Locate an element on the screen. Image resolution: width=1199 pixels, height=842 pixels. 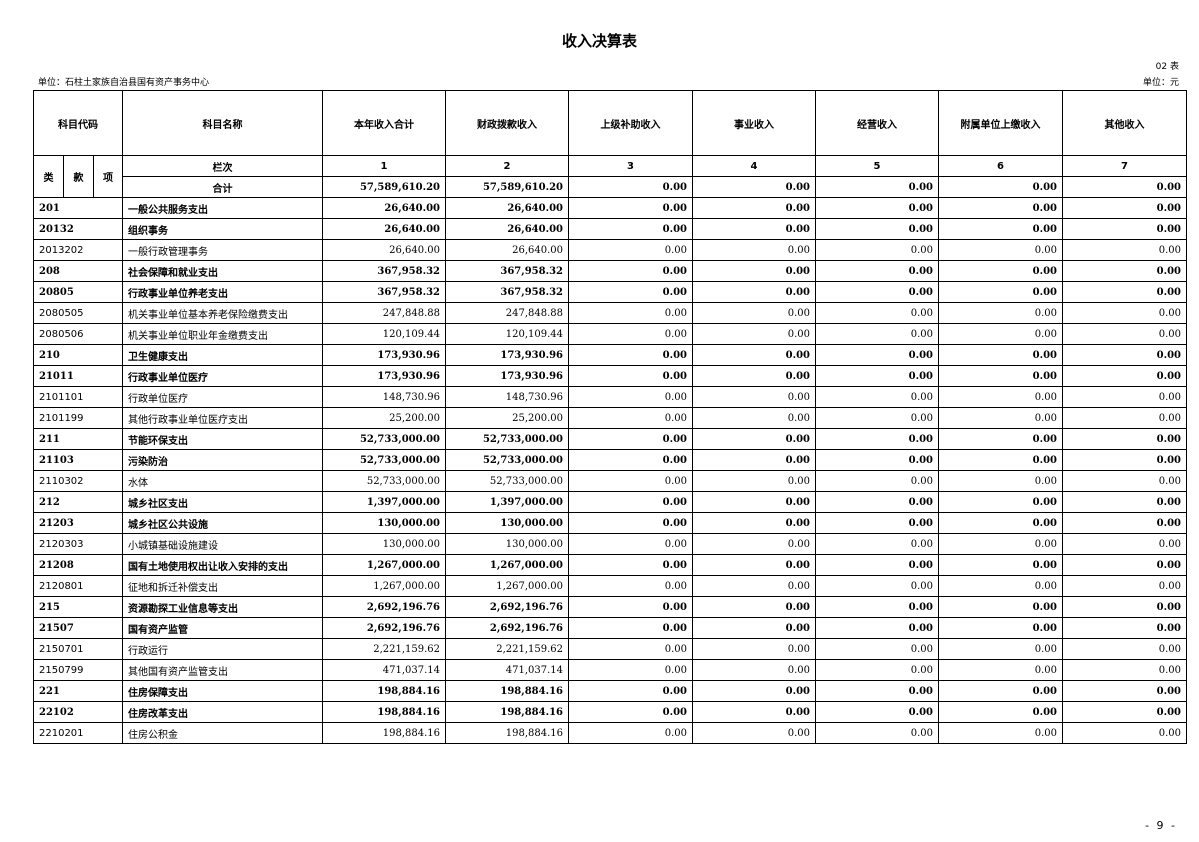
subject-name: 行政事业单位医疗 is located at coordinates (222, 376).